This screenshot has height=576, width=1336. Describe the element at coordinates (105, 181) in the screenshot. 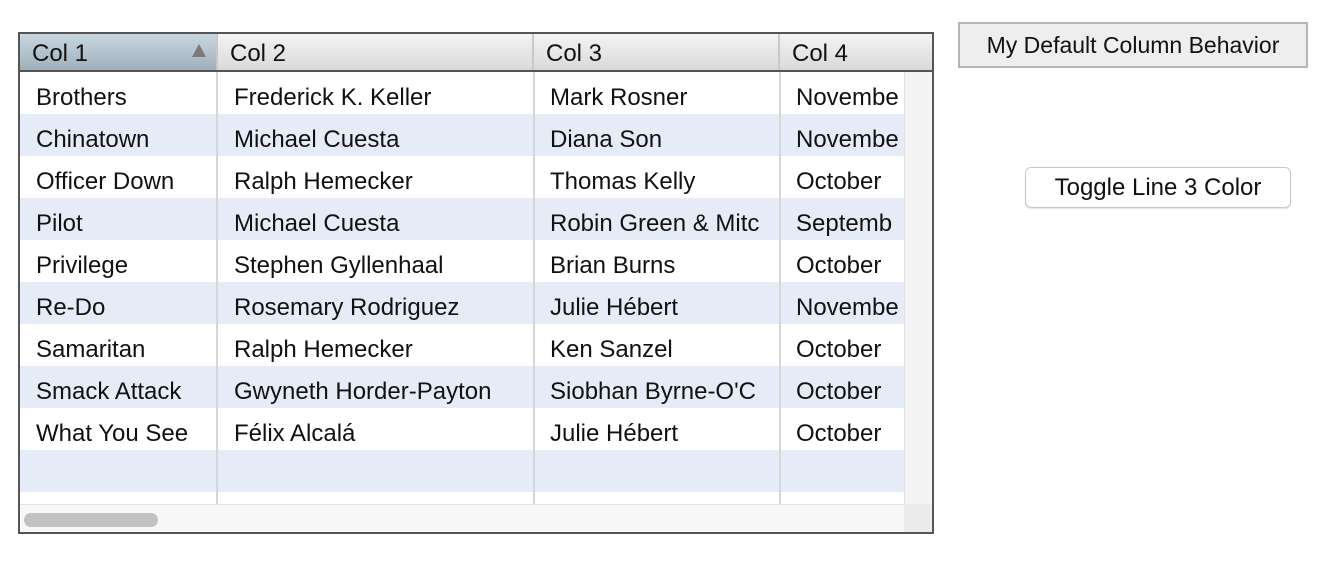

I see `table-cell: Officer Down` at that location.